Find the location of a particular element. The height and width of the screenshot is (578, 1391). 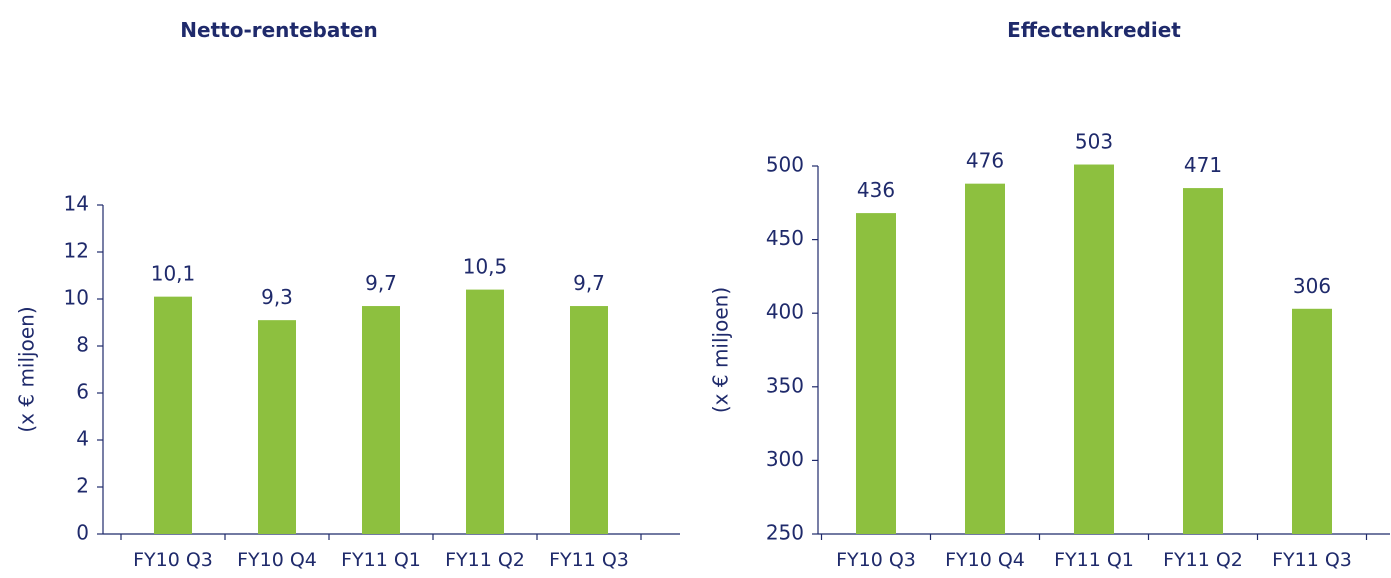

left-y-tick-label: 8 is located at coordinates (82, 345).